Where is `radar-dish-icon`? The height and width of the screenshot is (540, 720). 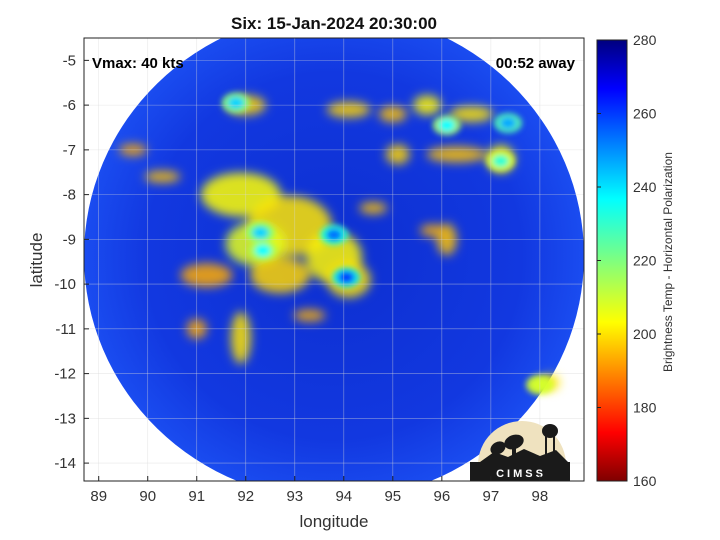 radar-dish-icon is located at coordinates (507, 445).